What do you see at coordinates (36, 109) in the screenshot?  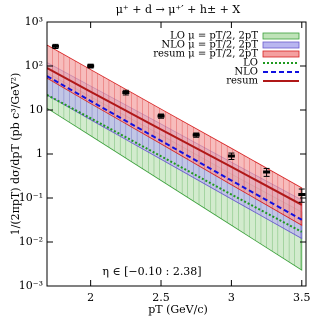 I see `y-tick-label: 10` at bounding box center [36, 109].